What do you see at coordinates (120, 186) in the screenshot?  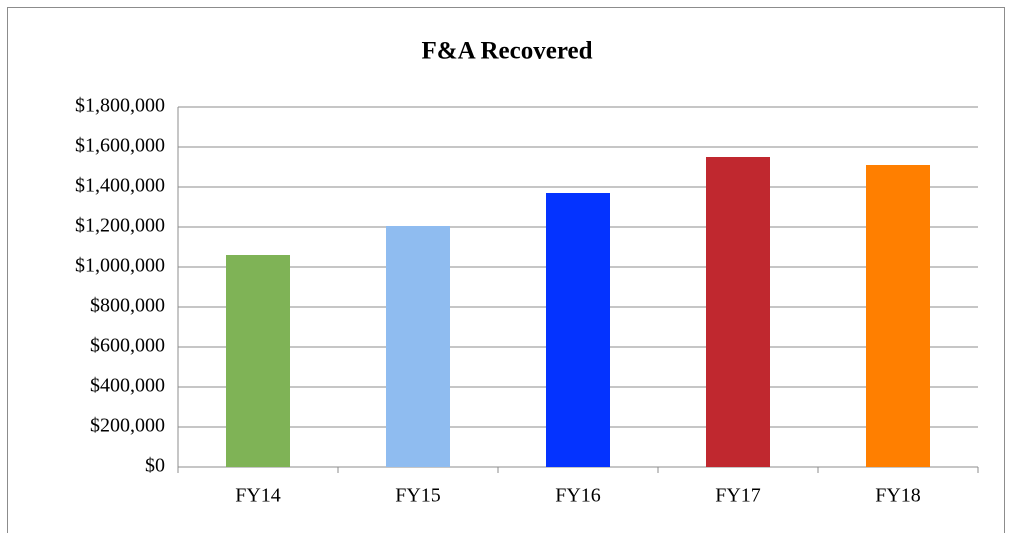 I see `y-tick-label: $1,400,000` at bounding box center [120, 186].